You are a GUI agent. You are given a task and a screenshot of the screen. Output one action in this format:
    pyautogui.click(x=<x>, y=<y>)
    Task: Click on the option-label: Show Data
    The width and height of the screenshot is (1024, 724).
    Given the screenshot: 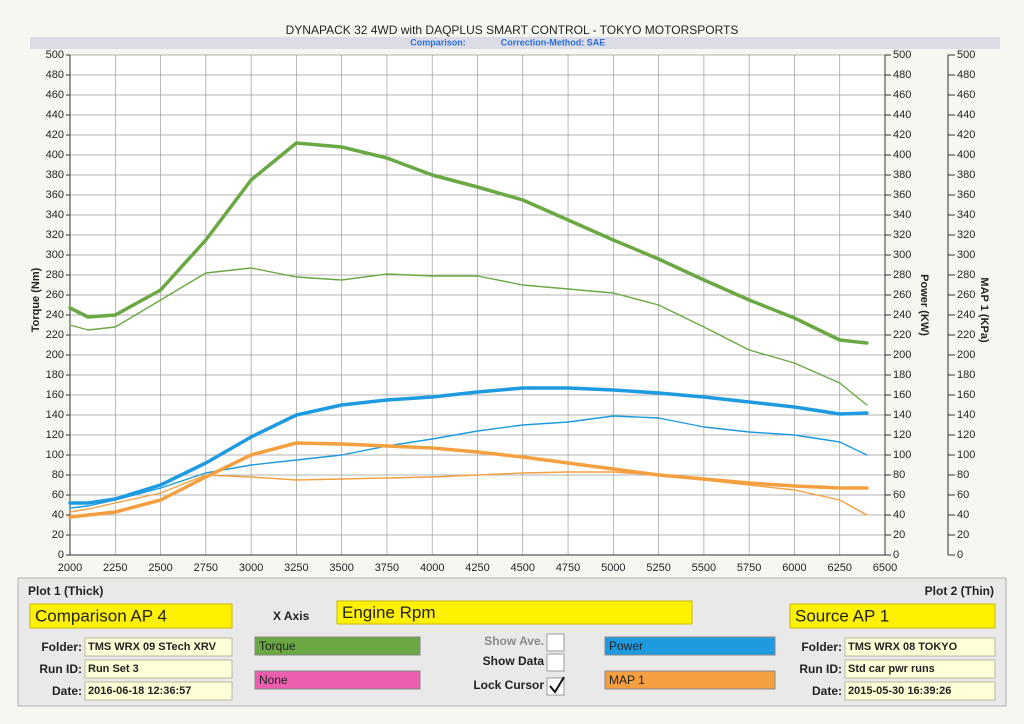 What is the action you would take?
    pyautogui.click(x=514, y=661)
    